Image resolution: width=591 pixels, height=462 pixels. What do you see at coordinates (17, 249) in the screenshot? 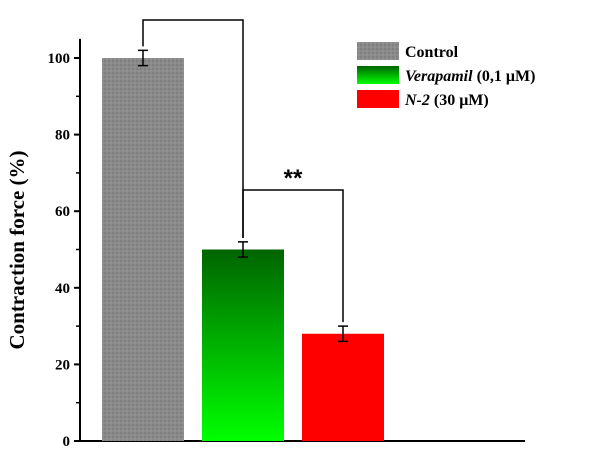
I see `y-axis-title: Contraction force (%)` at bounding box center [17, 249].